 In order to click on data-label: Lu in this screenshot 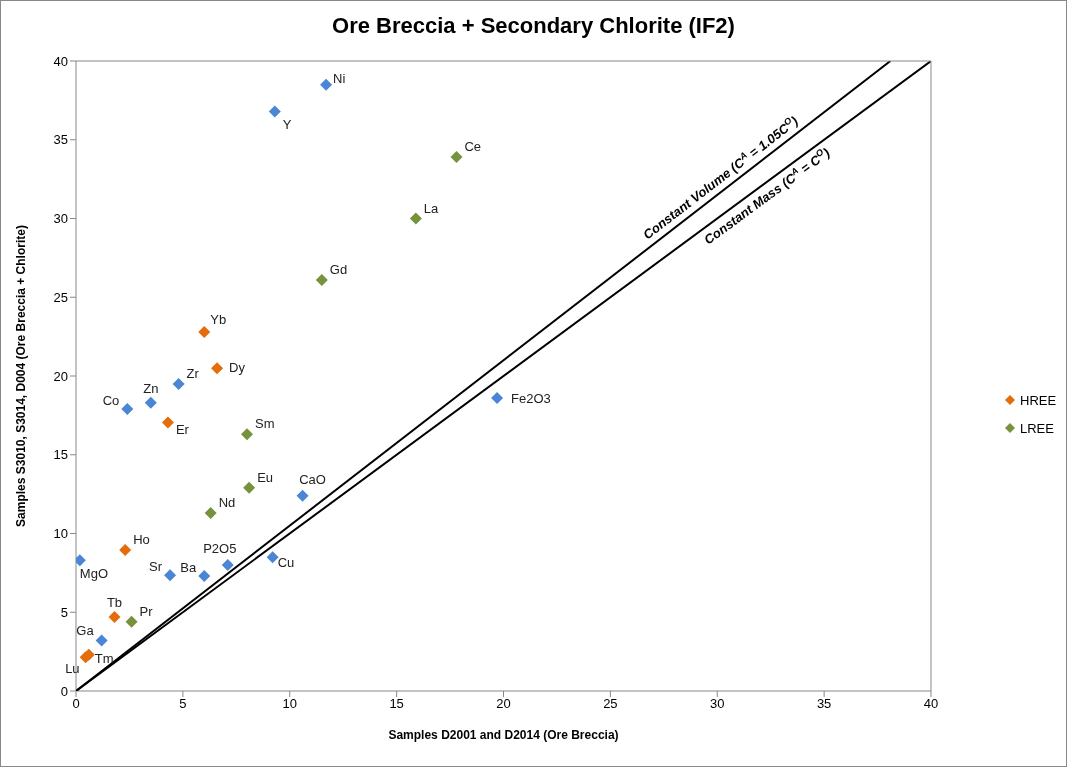, I will do `click(72, 669)`.